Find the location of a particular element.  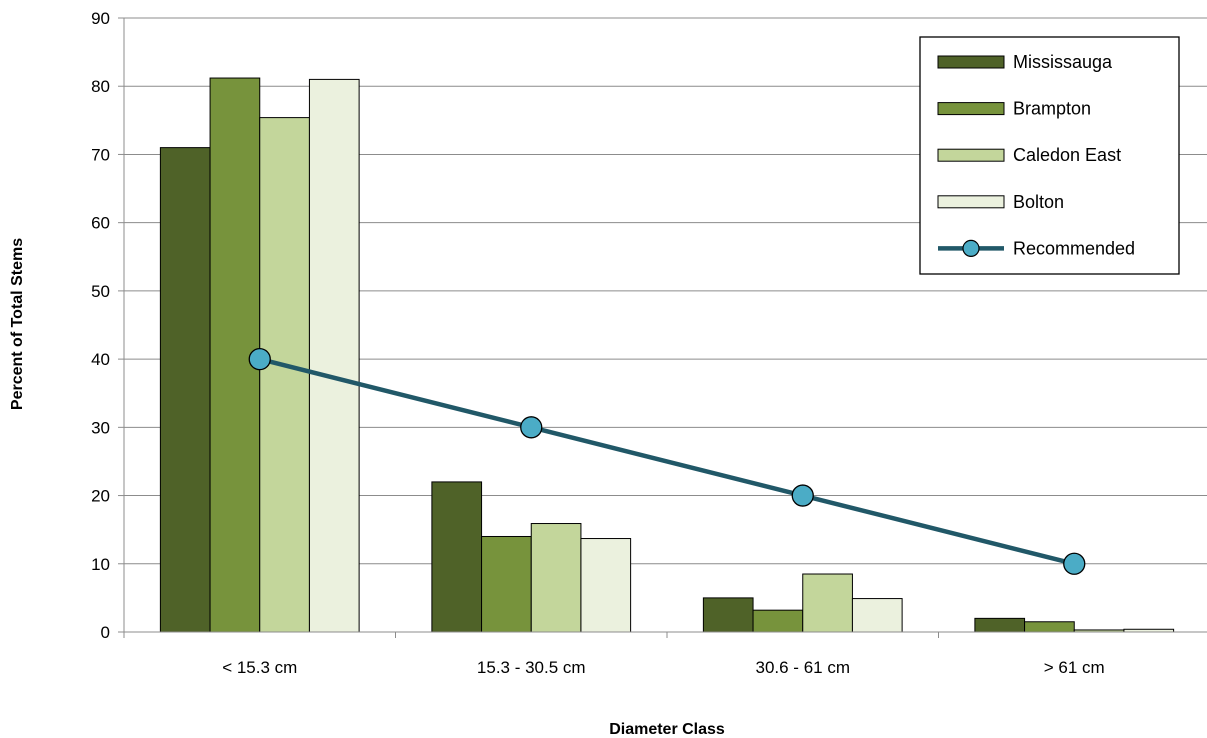

legend-label-bolton: Bolton is located at coordinates (1038, 202).